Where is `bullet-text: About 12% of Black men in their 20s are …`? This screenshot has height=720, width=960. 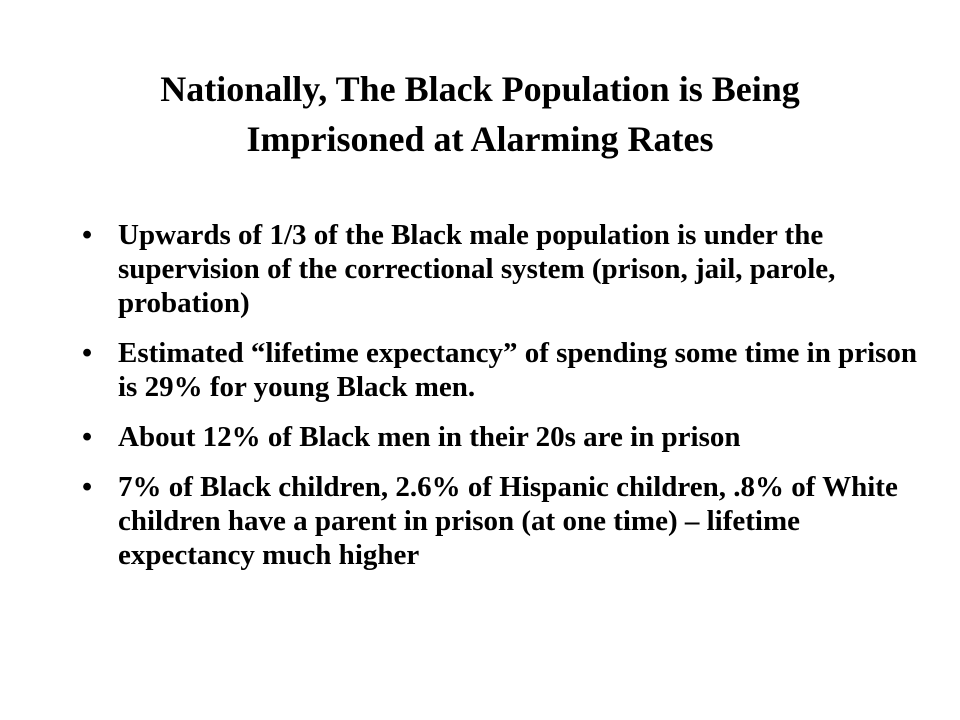
bullet-text: About 12% of Black men in their 20s are … is located at coordinates (429, 437).